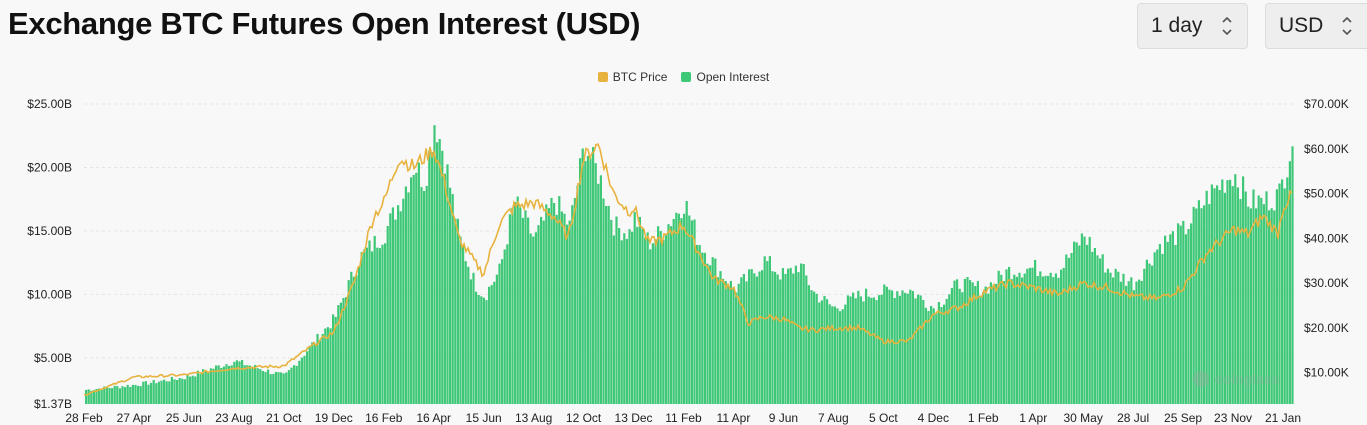  Describe the element at coordinates (983, 418) in the screenshot. I see `x-axis-tick-label: 1 Feb` at that location.